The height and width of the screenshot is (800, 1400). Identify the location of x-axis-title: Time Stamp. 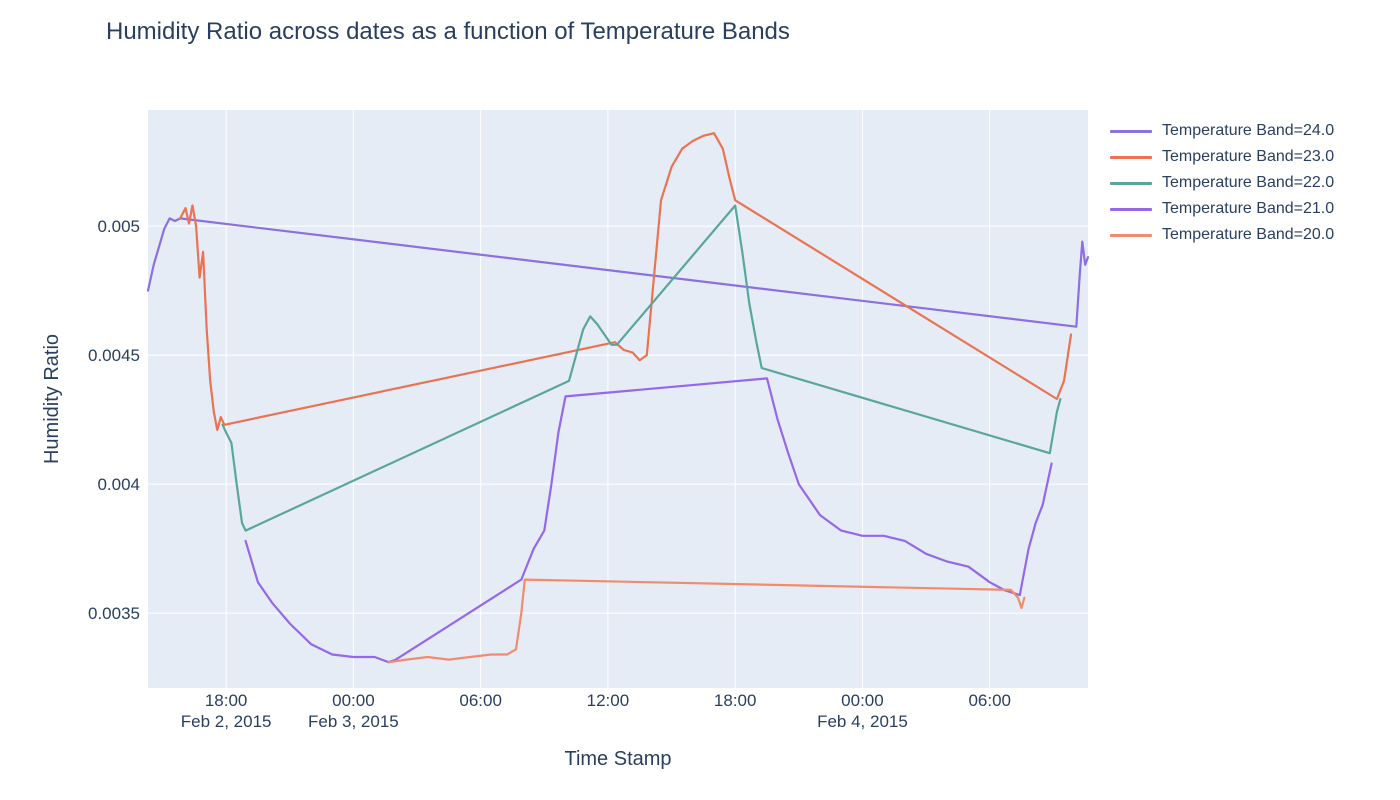
(617, 759).